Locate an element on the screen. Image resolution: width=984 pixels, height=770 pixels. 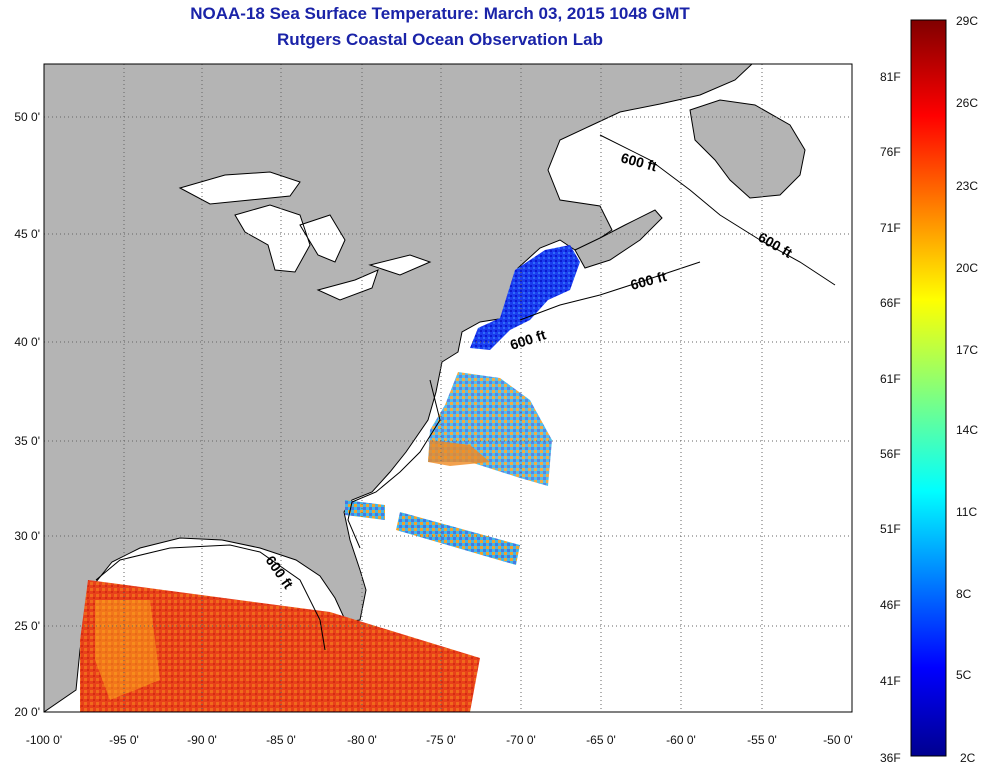
colorbar-label-c: 20C is located at coordinates (967, 268).